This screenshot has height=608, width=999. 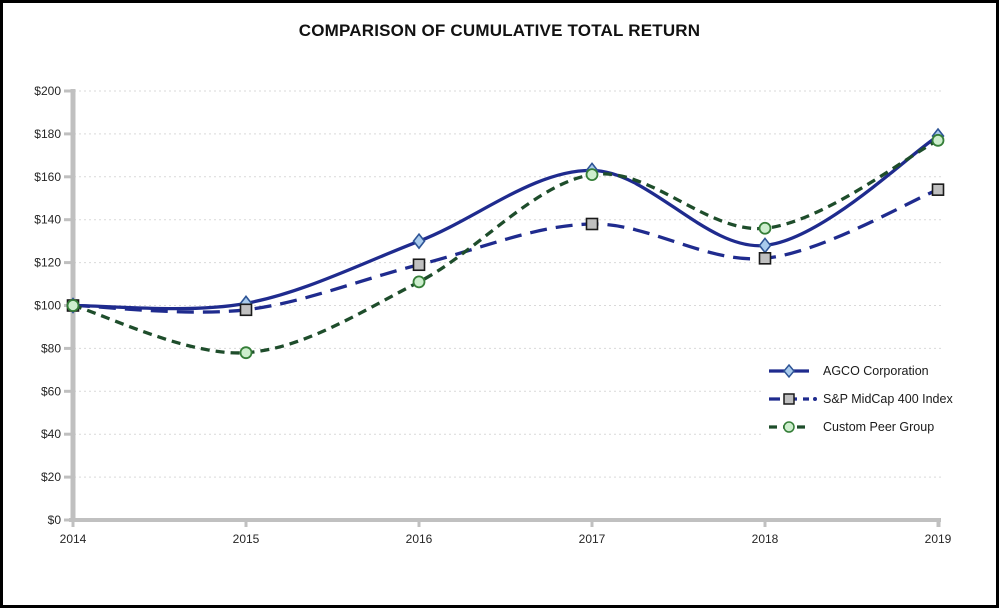 I want to click on legend-item: Custom Peer Group, so click(x=874, y=427).